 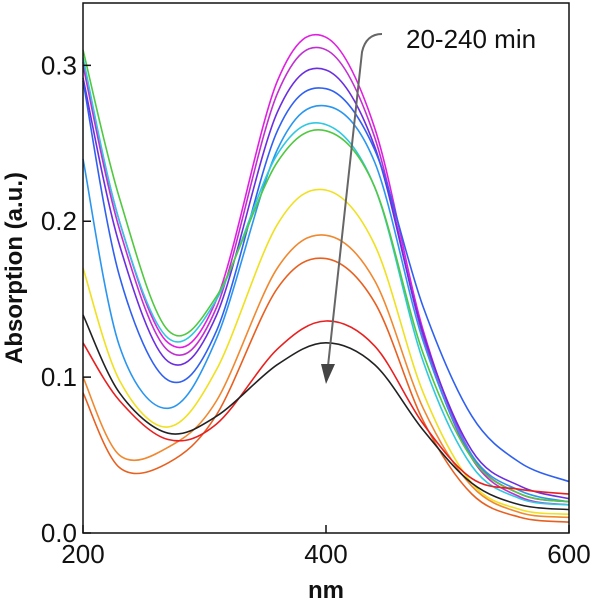 I want to click on y-tick-label: 0.3, so click(x=59, y=65).